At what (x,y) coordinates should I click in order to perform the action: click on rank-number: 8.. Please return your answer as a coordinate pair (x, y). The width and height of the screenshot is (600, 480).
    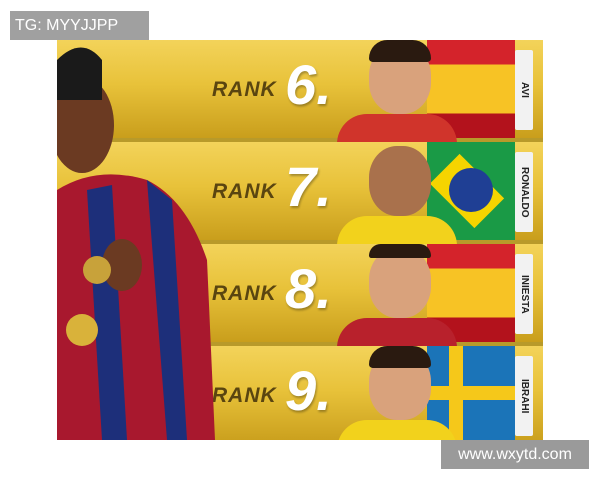
    Looking at the image, I should click on (308, 288).